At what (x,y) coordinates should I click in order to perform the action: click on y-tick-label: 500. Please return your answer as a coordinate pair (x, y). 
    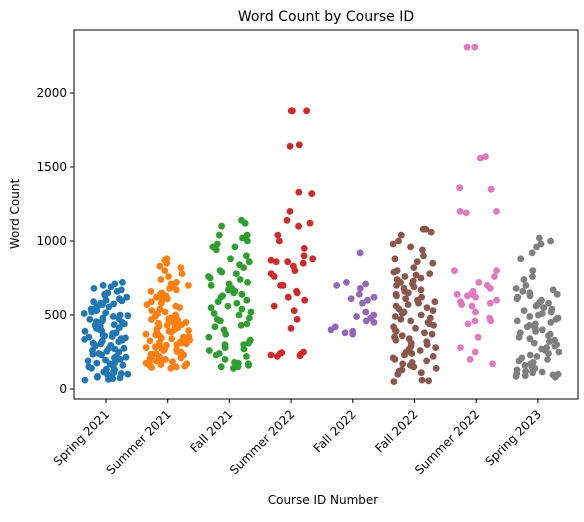
    Looking at the image, I should click on (55, 315).